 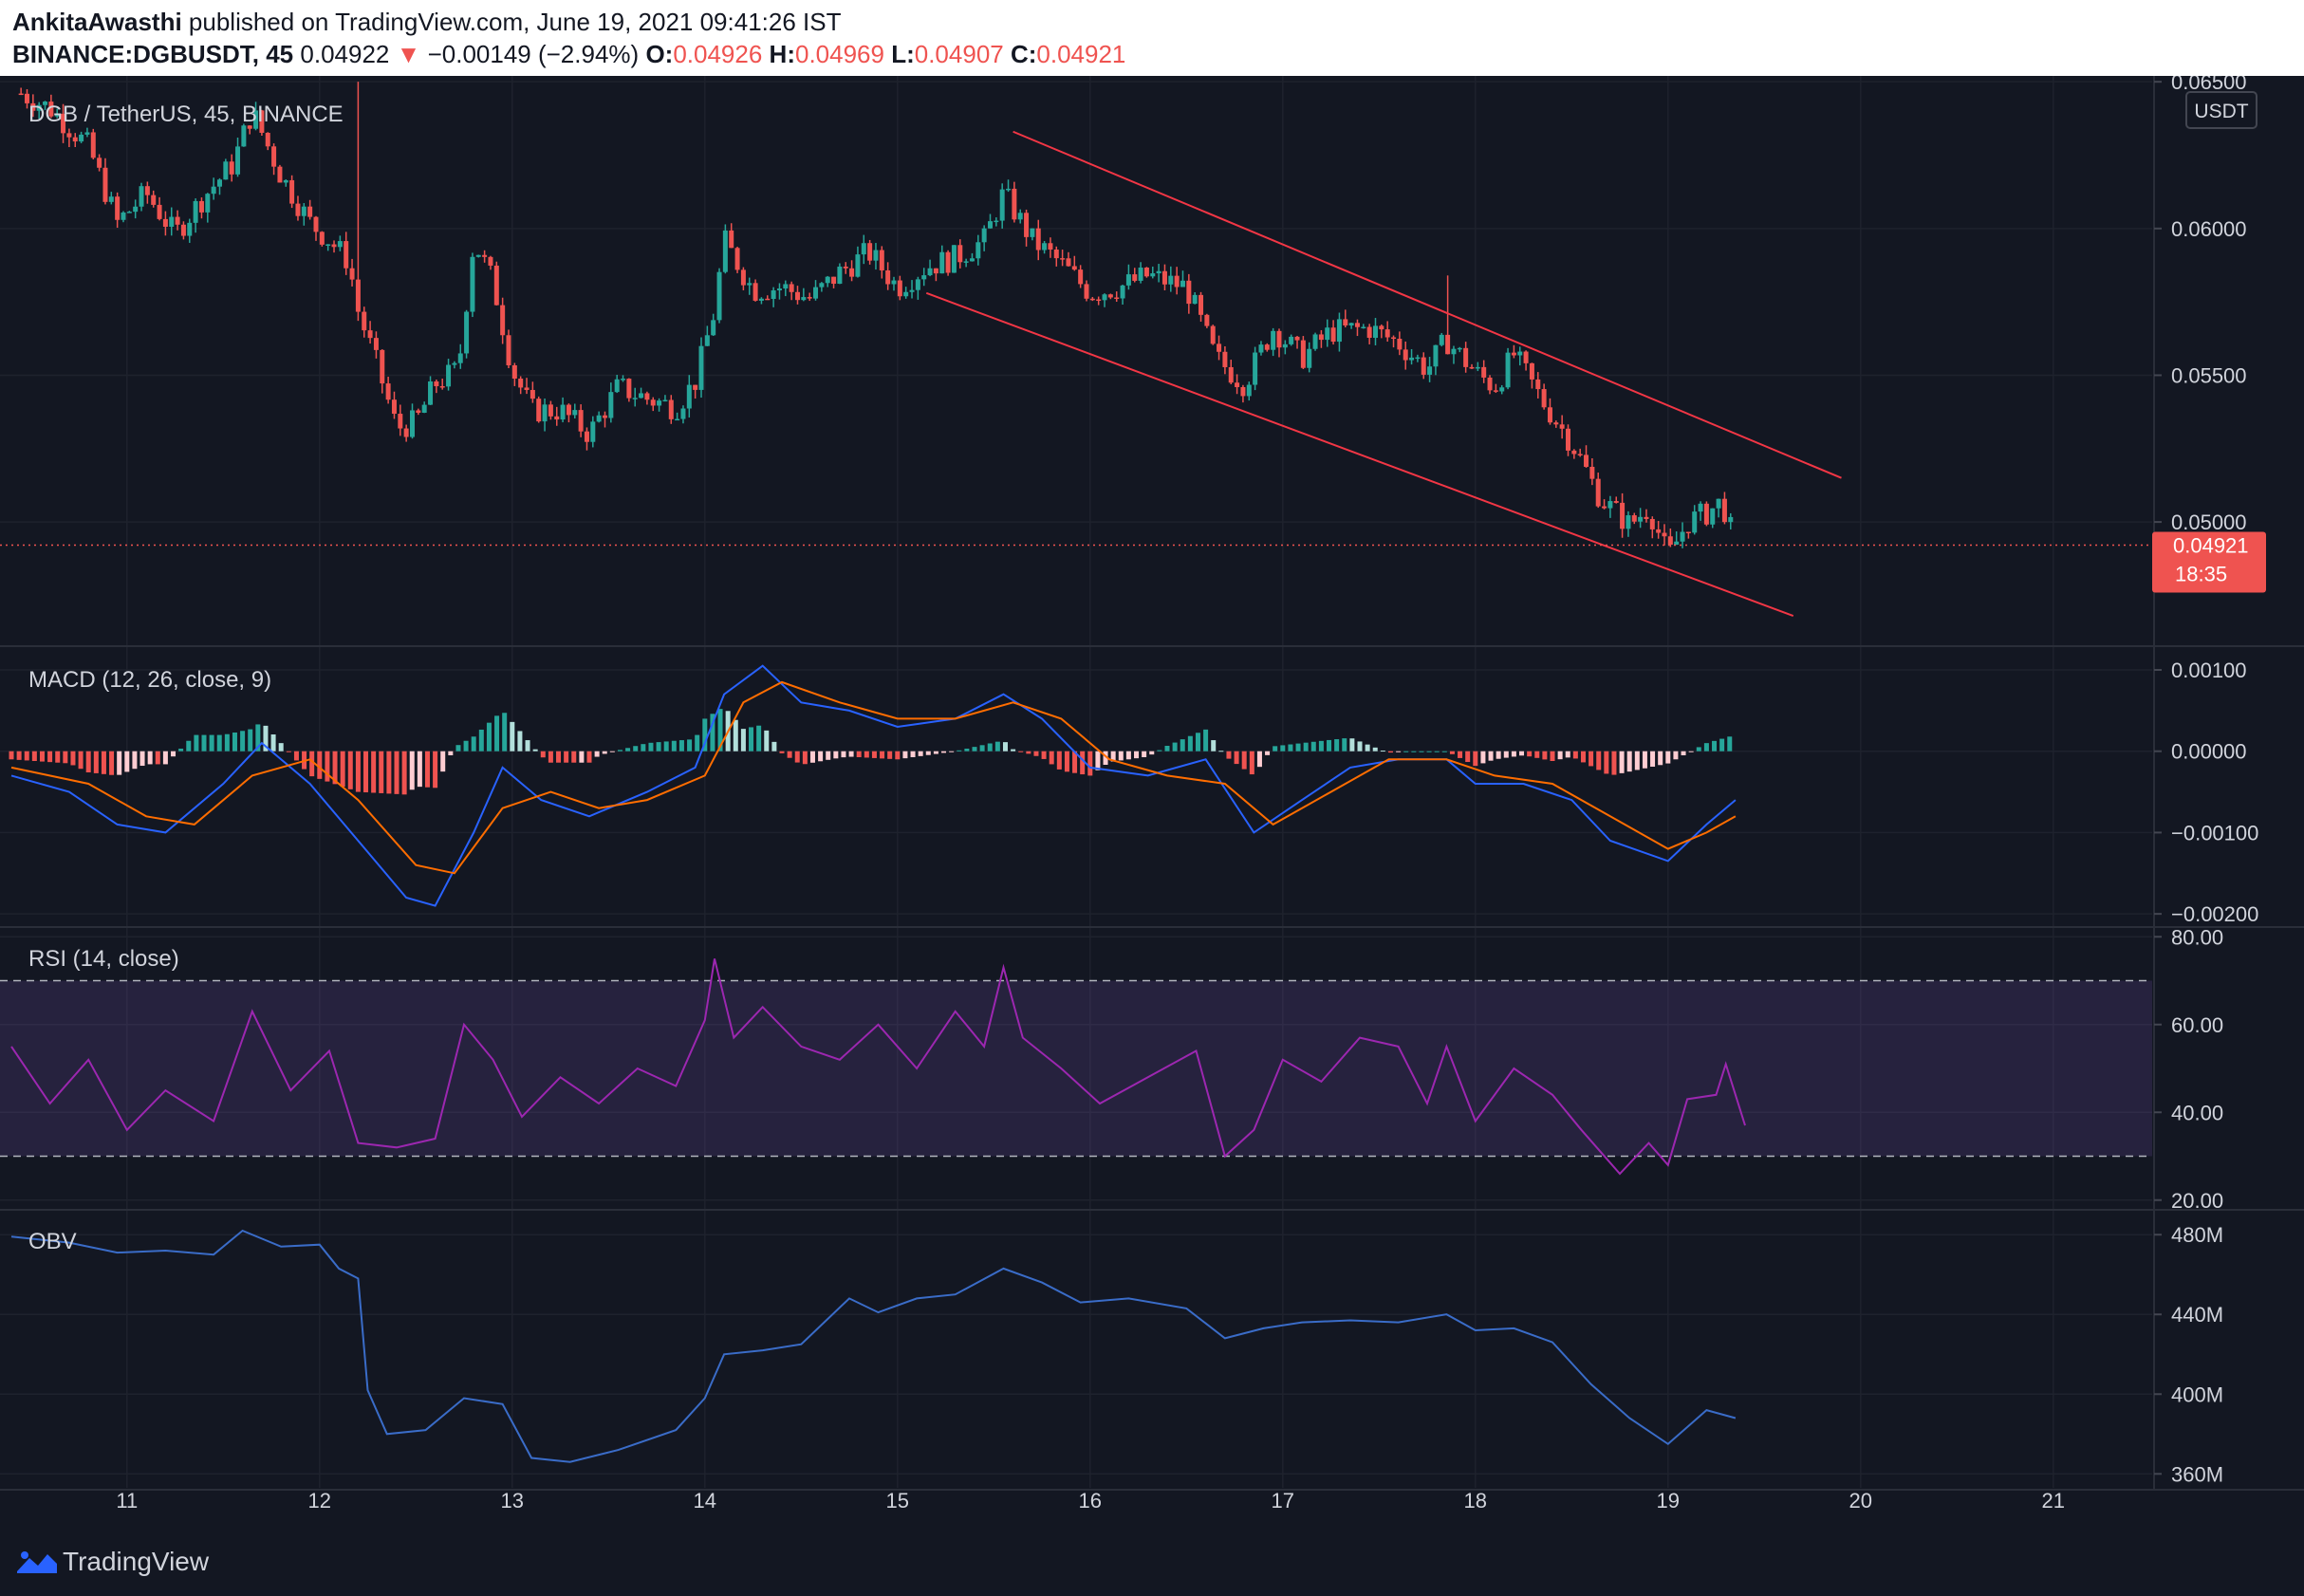 I want to click on time-axis: 11 12 13 14 15 16 17 18 19 20 21, so click(x=1152, y=1500).